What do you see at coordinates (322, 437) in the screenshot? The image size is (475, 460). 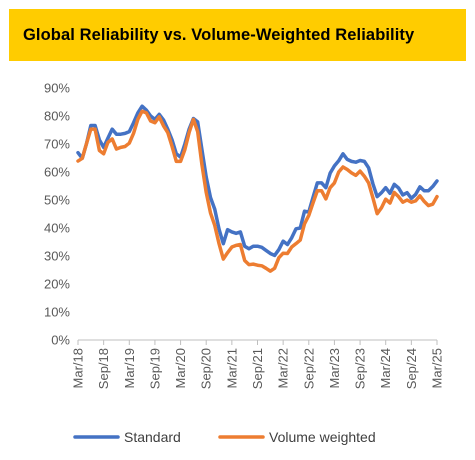 I see `legend-label: Volume weighted` at bounding box center [322, 437].